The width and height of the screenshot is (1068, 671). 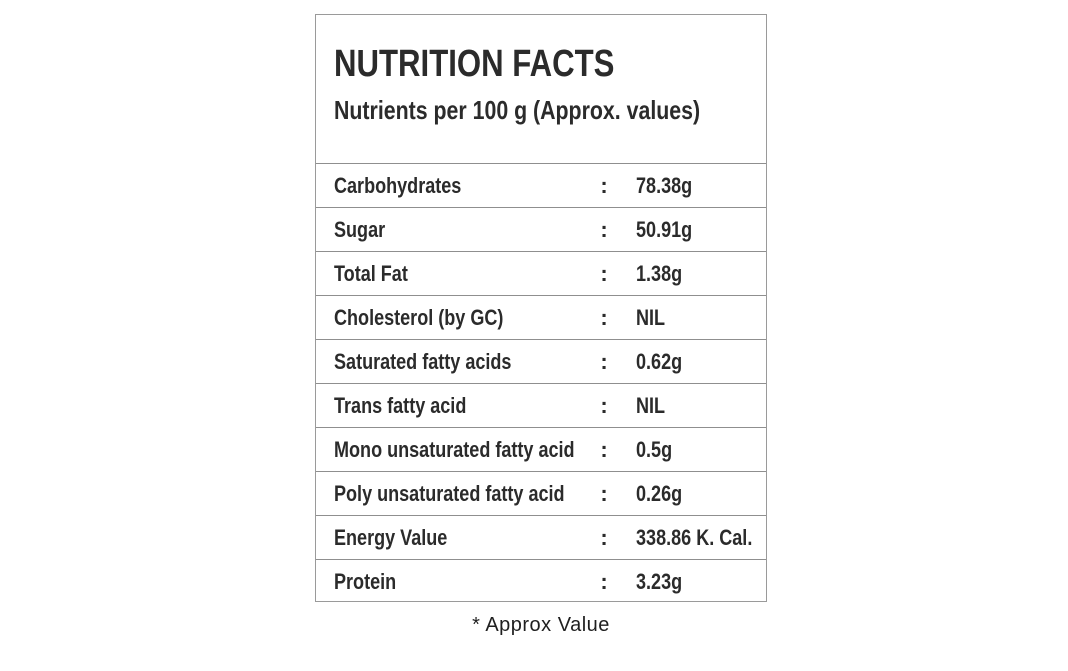 I want to click on nutrient-name: Carbohydrates, so click(x=398, y=185).